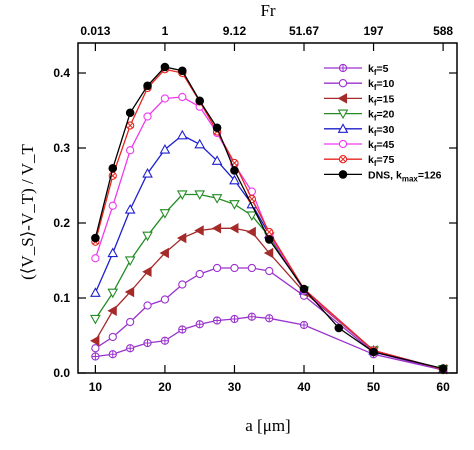 The width and height of the screenshot is (474, 450). What do you see at coordinates (383, 69) in the screenshot?
I see `legend-label-suffix: =5` at bounding box center [383, 69].